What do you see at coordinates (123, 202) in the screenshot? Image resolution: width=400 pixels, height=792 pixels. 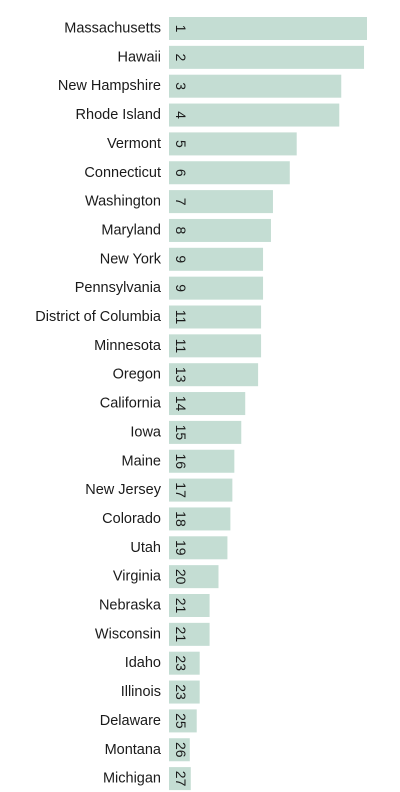 I see `category-label: Washington` at bounding box center [123, 202].